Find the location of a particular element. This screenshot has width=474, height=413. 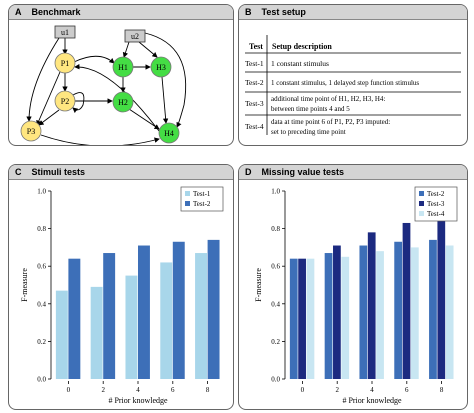

panel-title: Missing value tests is located at coordinates (303, 172).